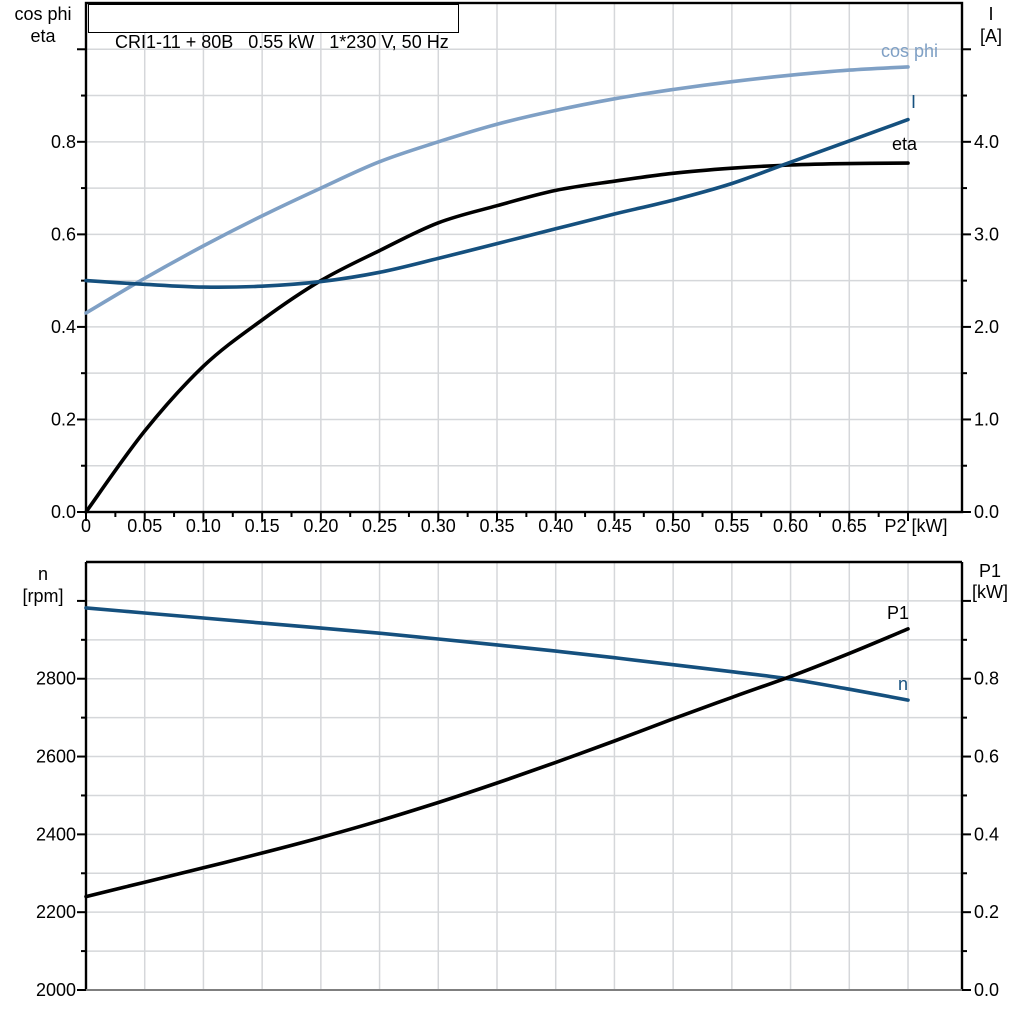  I want to click on curve-label-n: n, so click(903, 684).